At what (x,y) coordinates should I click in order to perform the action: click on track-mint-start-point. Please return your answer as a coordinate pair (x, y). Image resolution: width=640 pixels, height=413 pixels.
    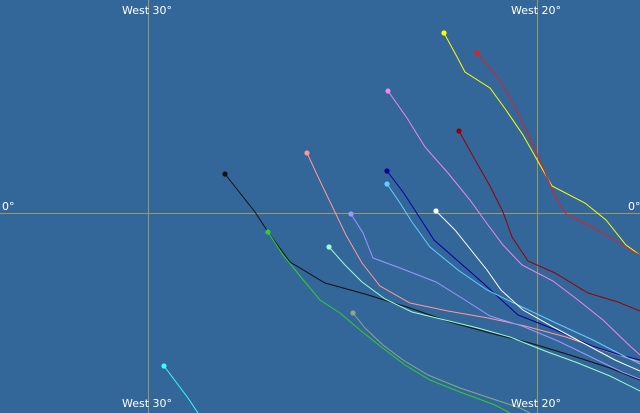
    Looking at the image, I should click on (329, 247).